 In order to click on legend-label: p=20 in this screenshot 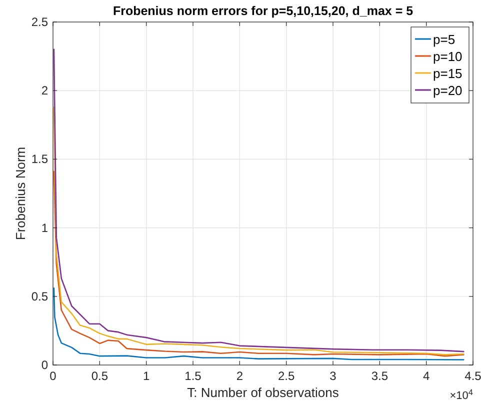, I will do `click(447, 90)`.